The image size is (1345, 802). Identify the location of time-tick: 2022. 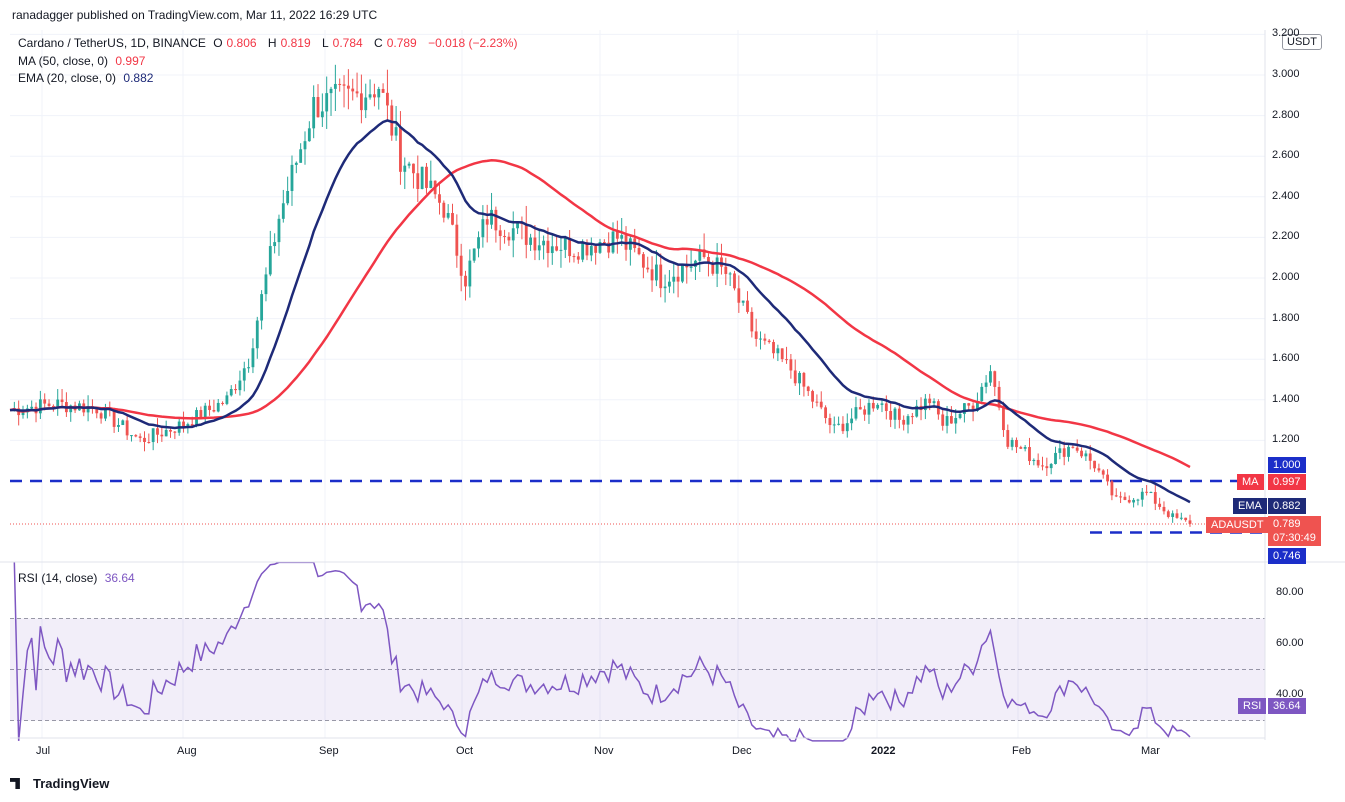
(883, 751).